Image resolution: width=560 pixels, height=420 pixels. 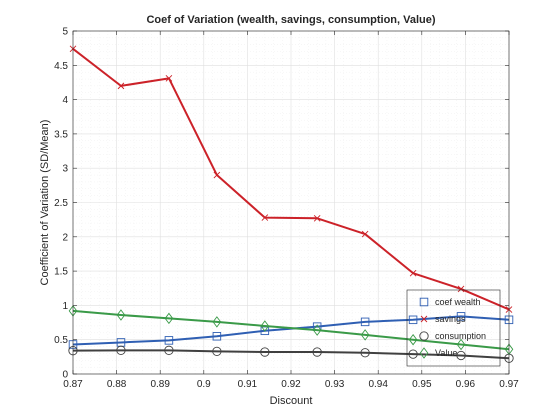 I want to click on series-line-consumption, so click(x=291, y=354).